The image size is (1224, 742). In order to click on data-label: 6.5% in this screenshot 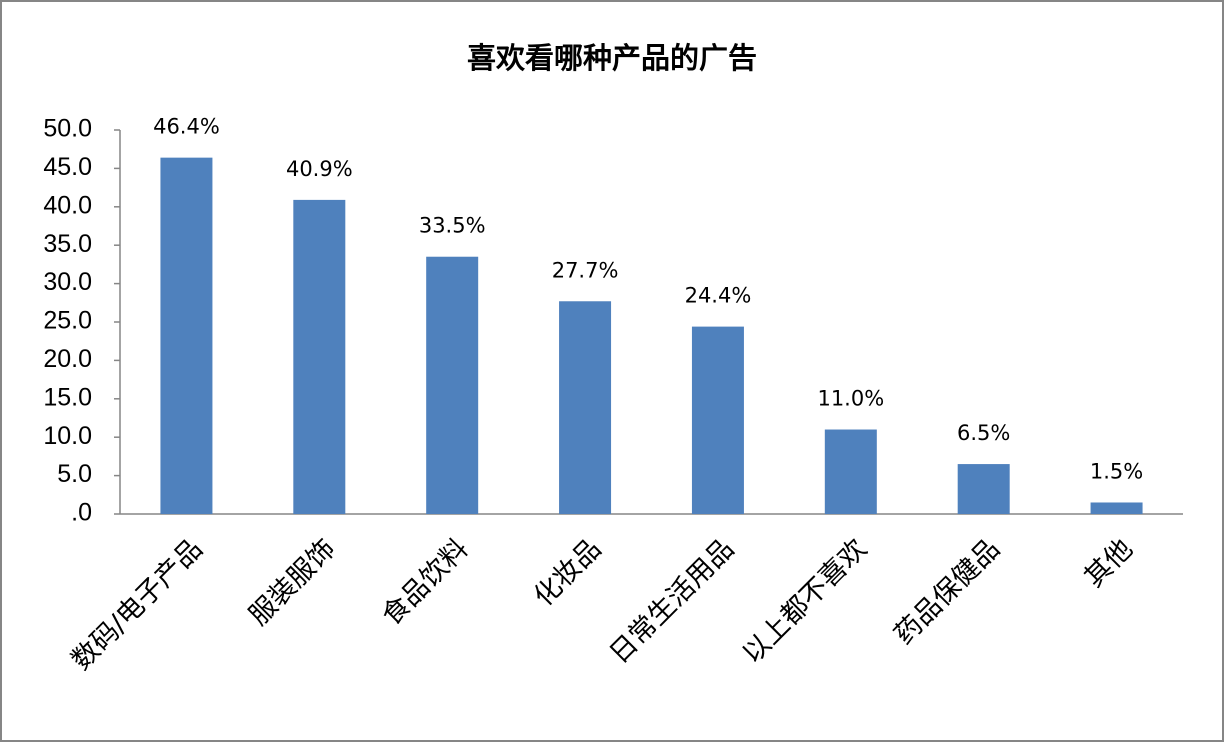, I will do `click(983, 433)`.